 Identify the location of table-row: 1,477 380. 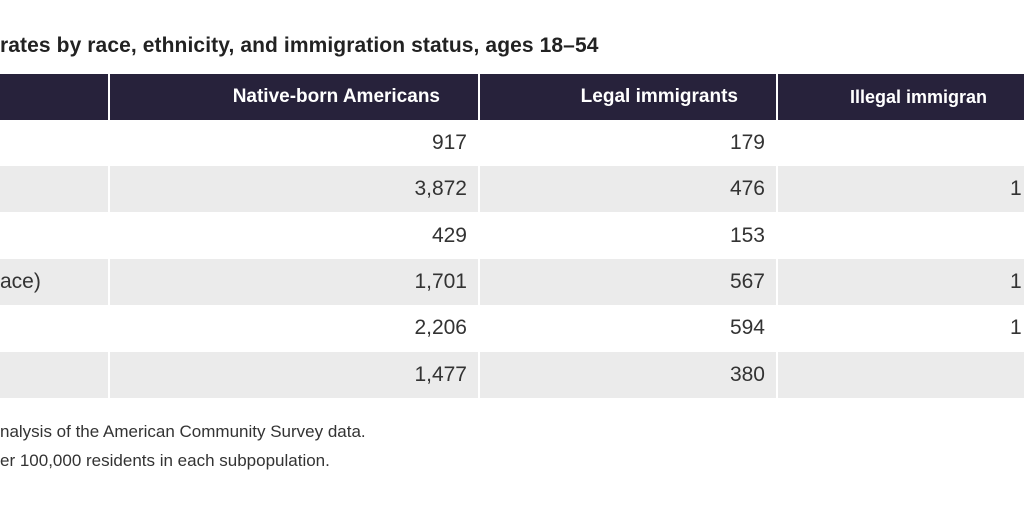
(512, 374).